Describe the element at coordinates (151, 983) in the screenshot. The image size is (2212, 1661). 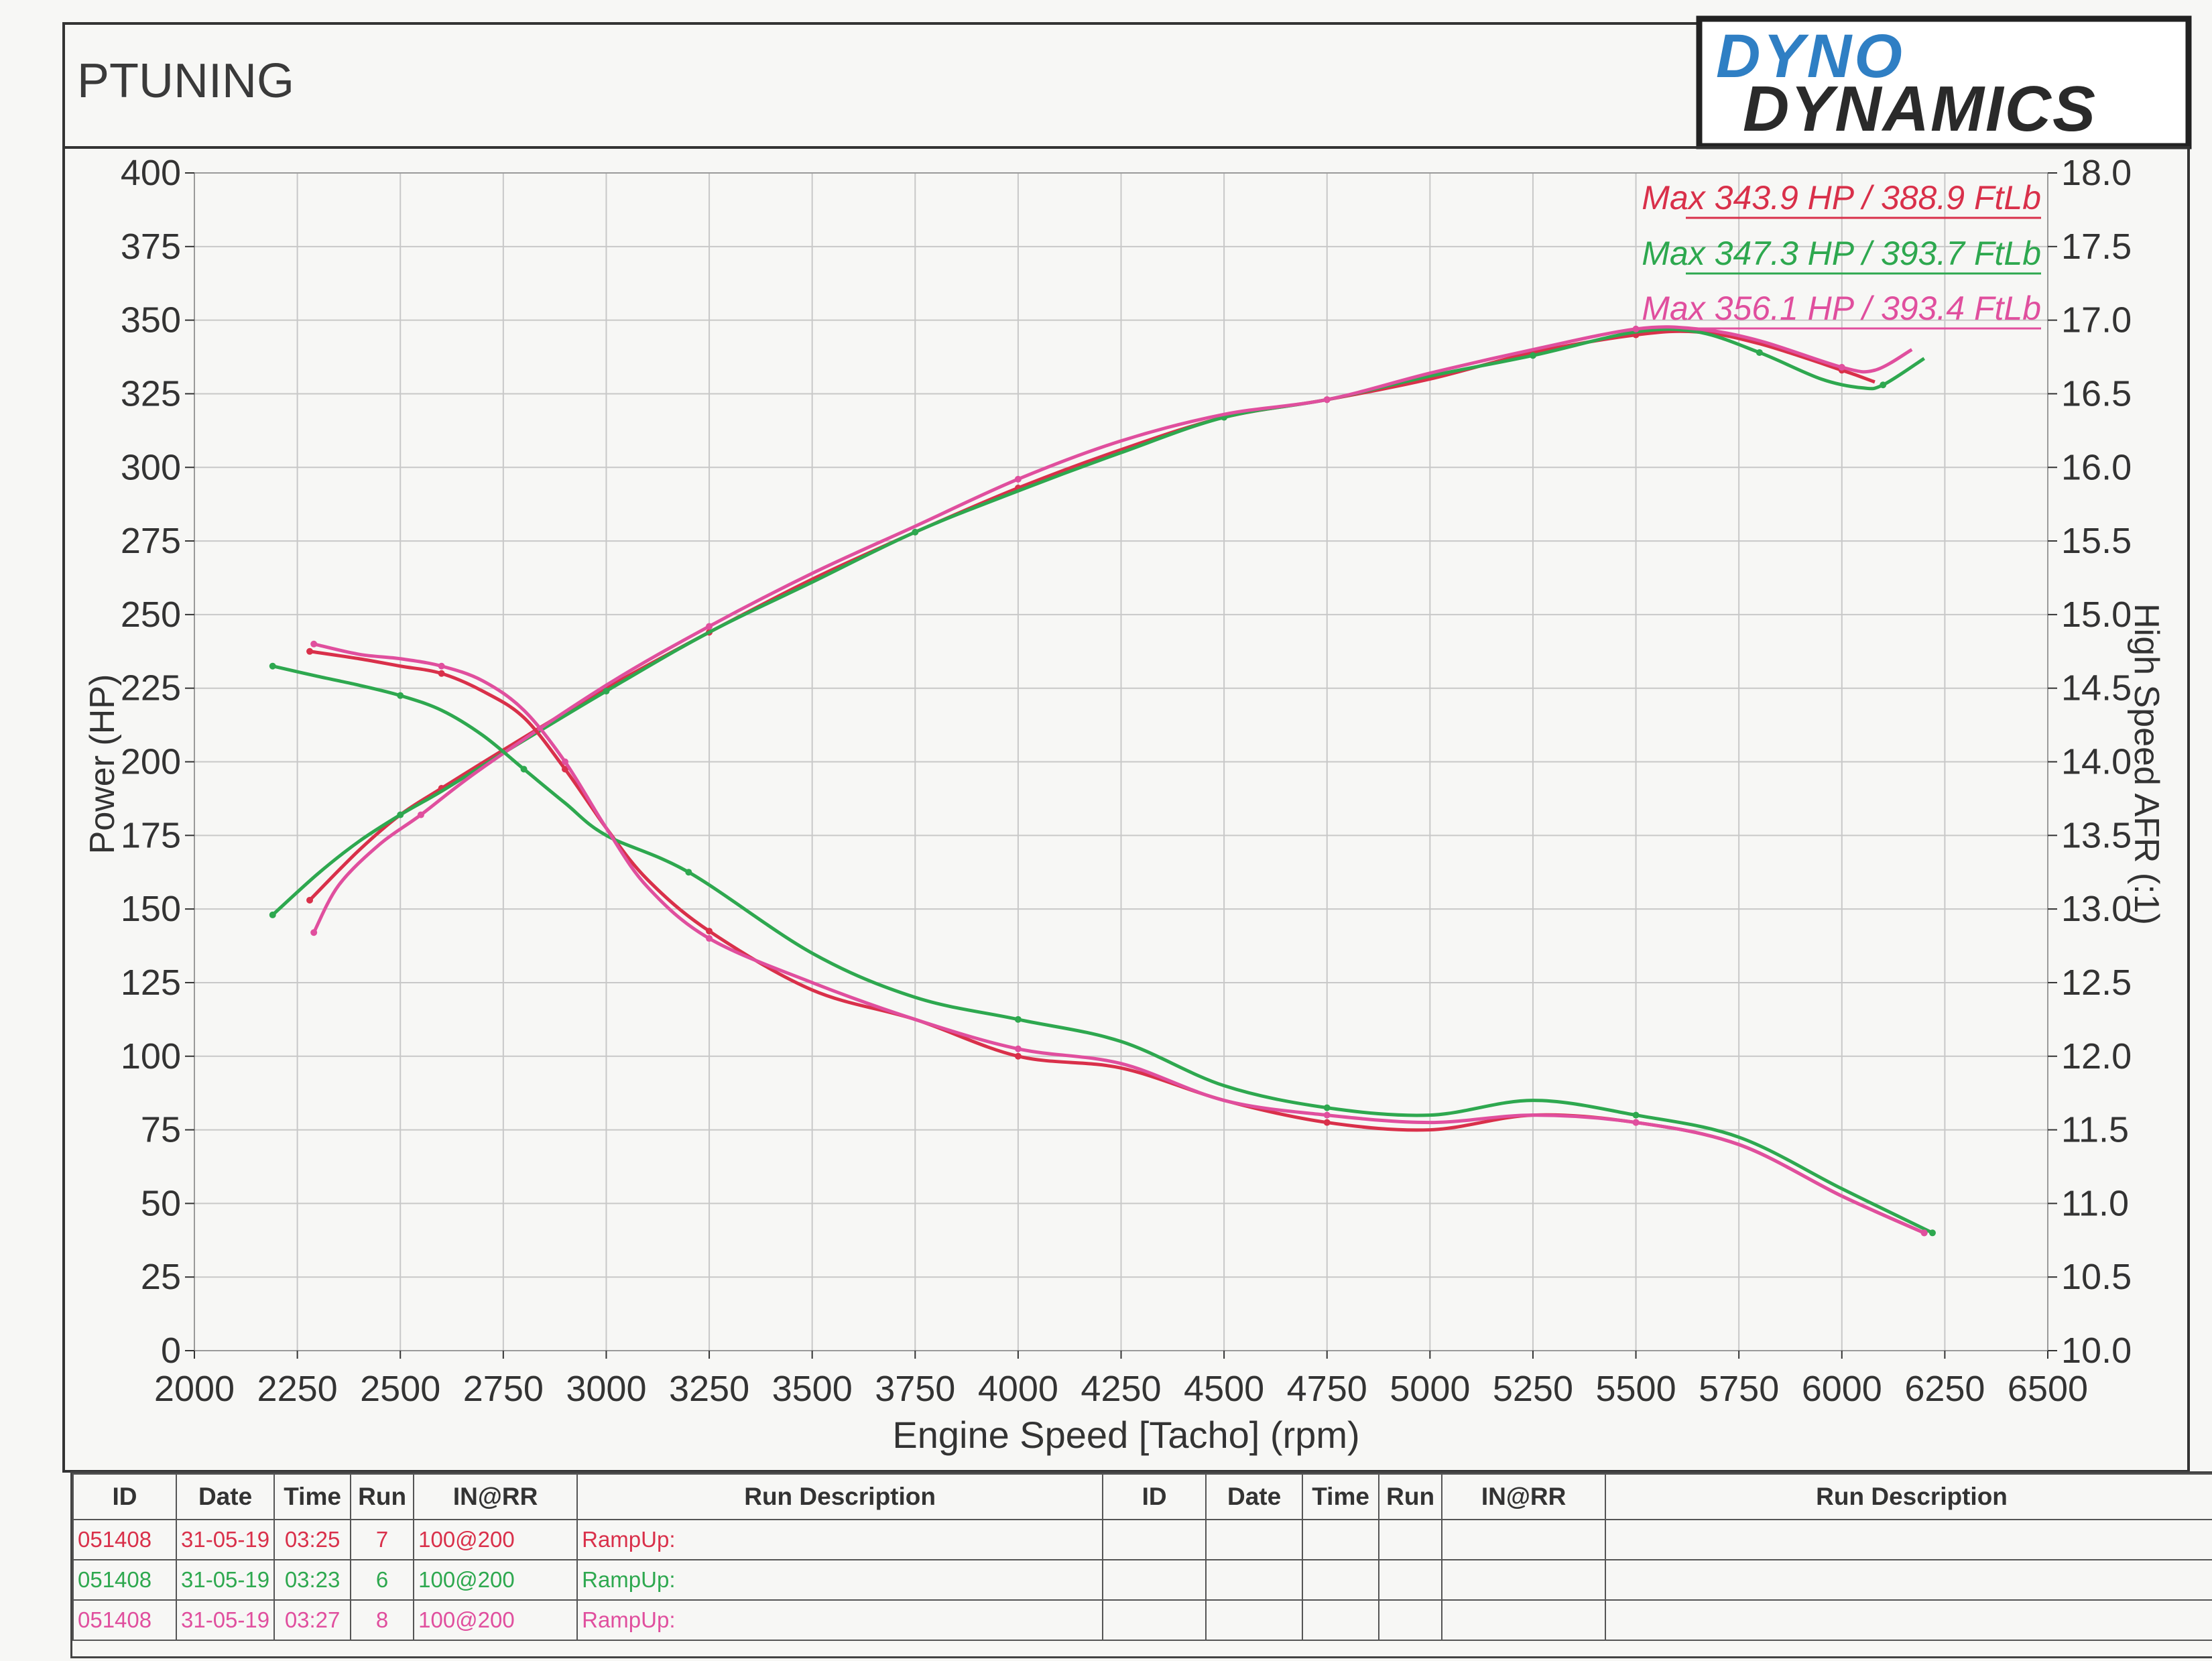
I see `y-tick-label: 125` at that location.